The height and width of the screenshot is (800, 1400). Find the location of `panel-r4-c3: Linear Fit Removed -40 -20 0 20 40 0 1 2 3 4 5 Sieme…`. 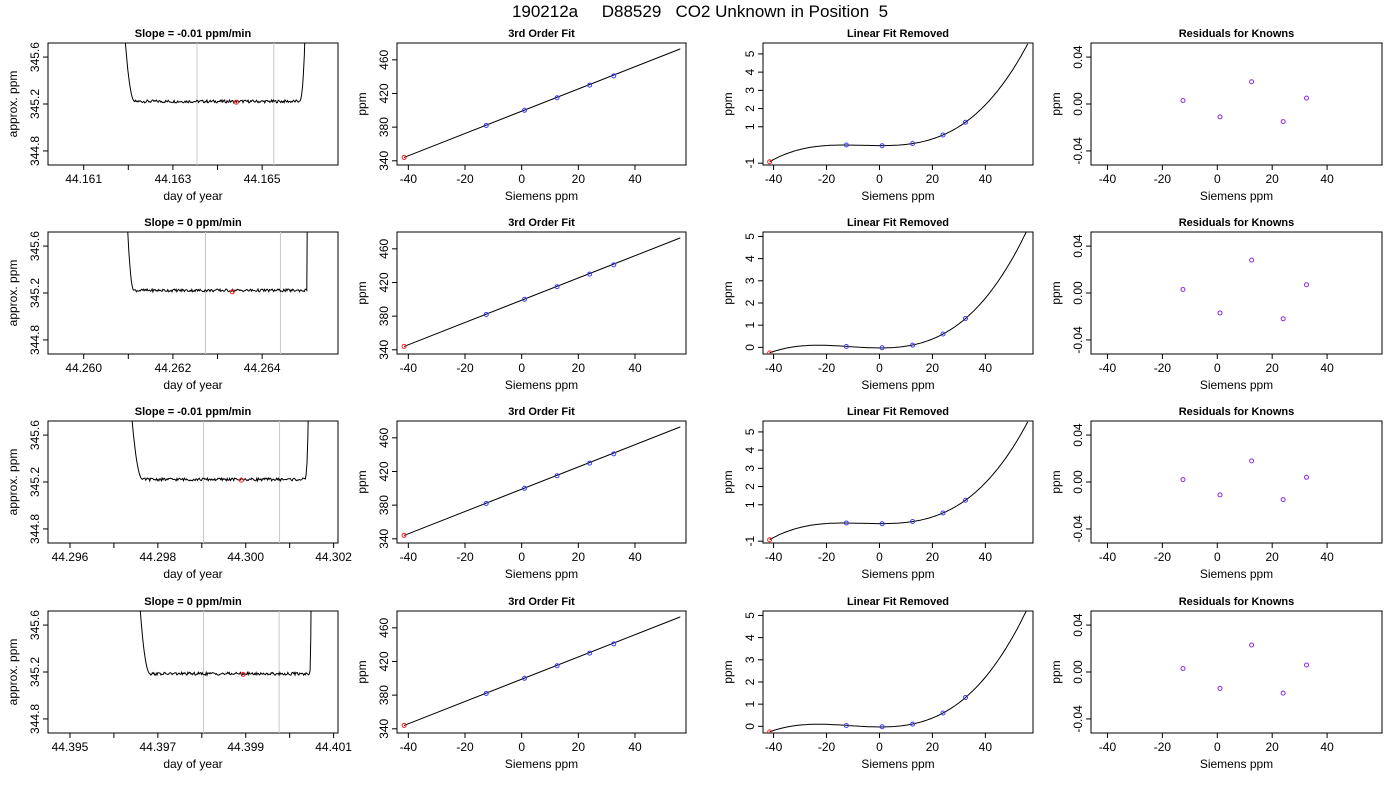

panel-r4-c3: Linear Fit Removed -40 -20 0 20 40 0 1 2 3 4 5 Sieme… is located at coordinates (877, 683).